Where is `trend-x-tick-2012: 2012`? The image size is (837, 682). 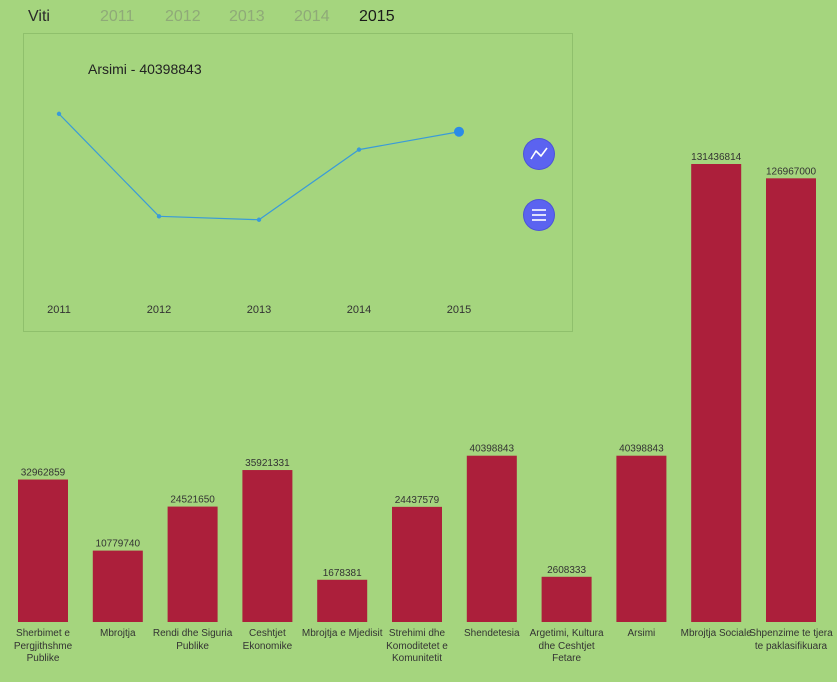
trend-x-tick-2012: 2012 is located at coordinates (159, 310).